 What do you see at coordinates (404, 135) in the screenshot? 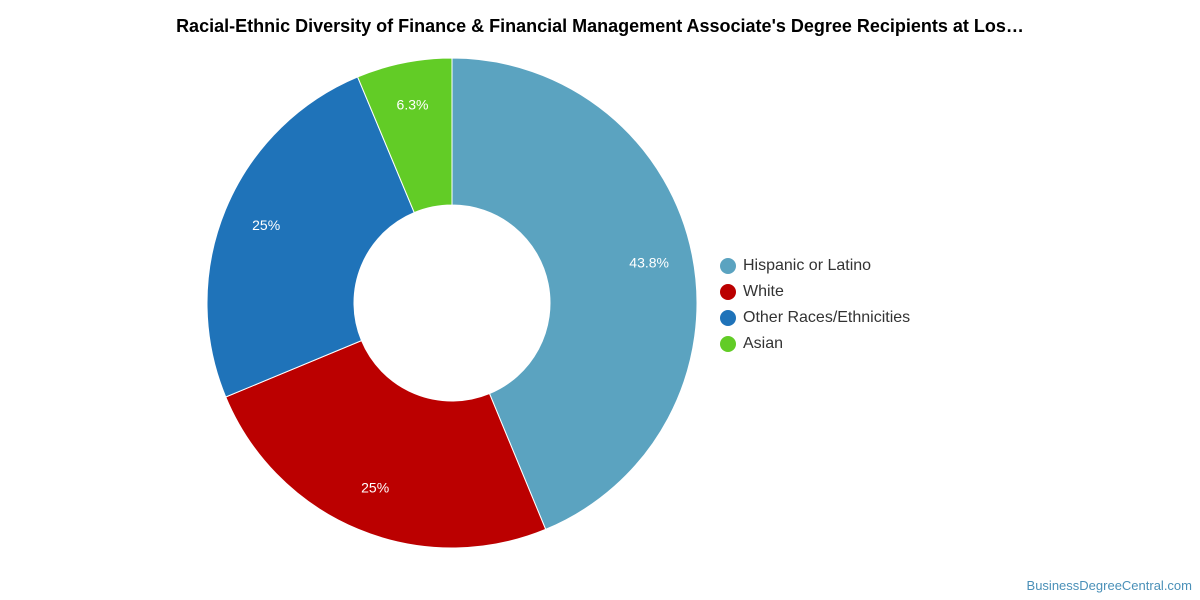
I see `donut-slice-asian` at bounding box center [404, 135].